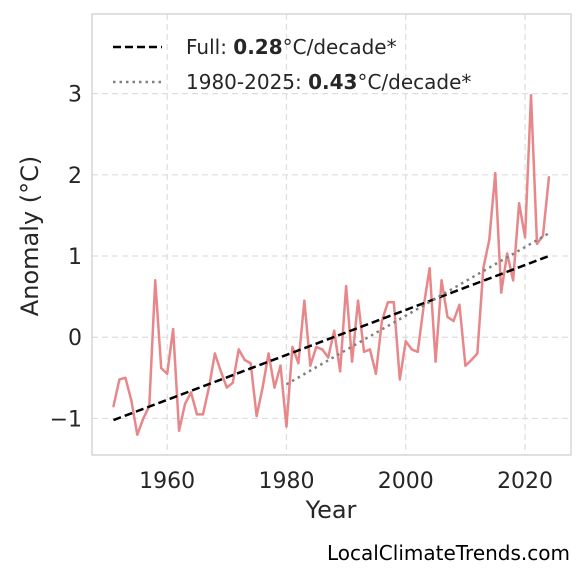 This screenshot has width=585, height=580. What do you see at coordinates (340, 47) in the screenshot?
I see `legend-full-suffix: °C/decade*` at bounding box center [340, 47].